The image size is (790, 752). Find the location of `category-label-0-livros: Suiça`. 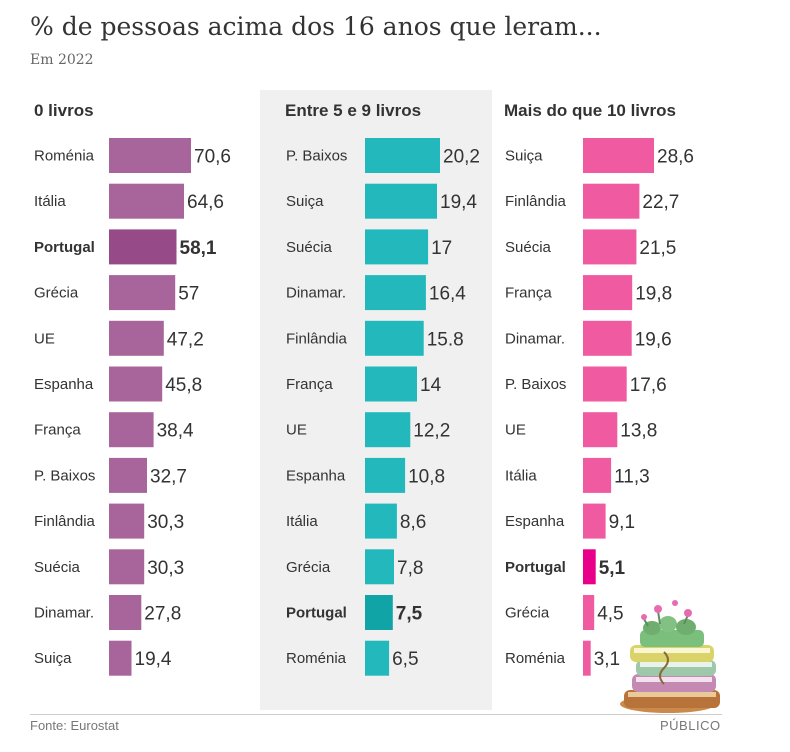

category-label-0-livros: Suiça is located at coordinates (53, 658).